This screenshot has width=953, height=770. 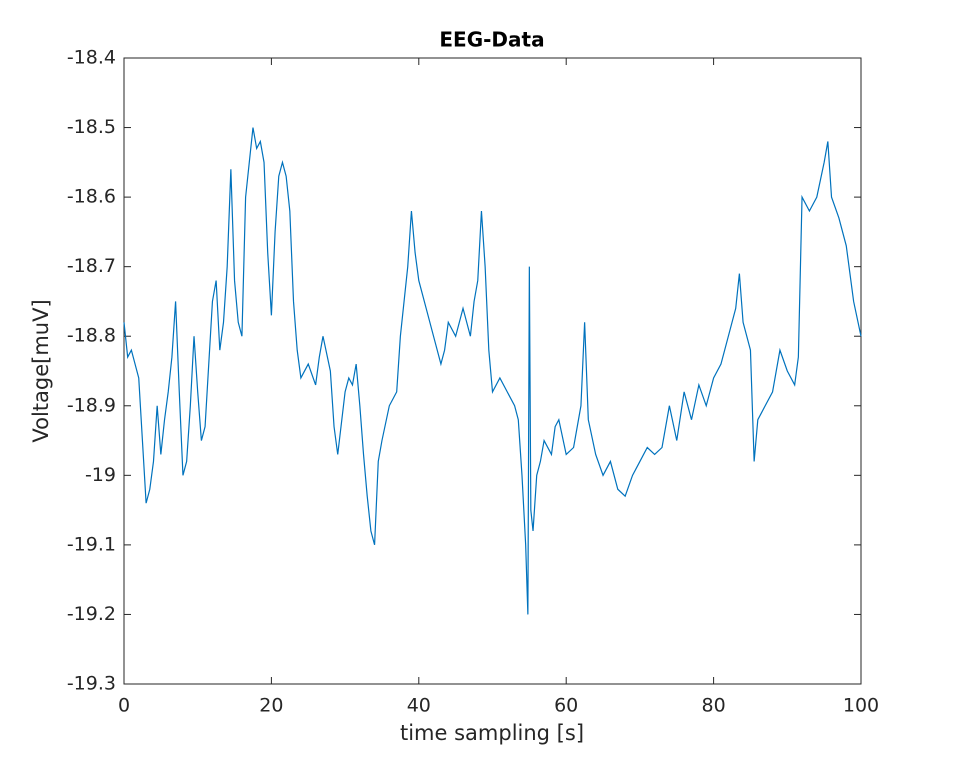 I want to click on y-tick-label: -19.2, so click(x=91, y=614).